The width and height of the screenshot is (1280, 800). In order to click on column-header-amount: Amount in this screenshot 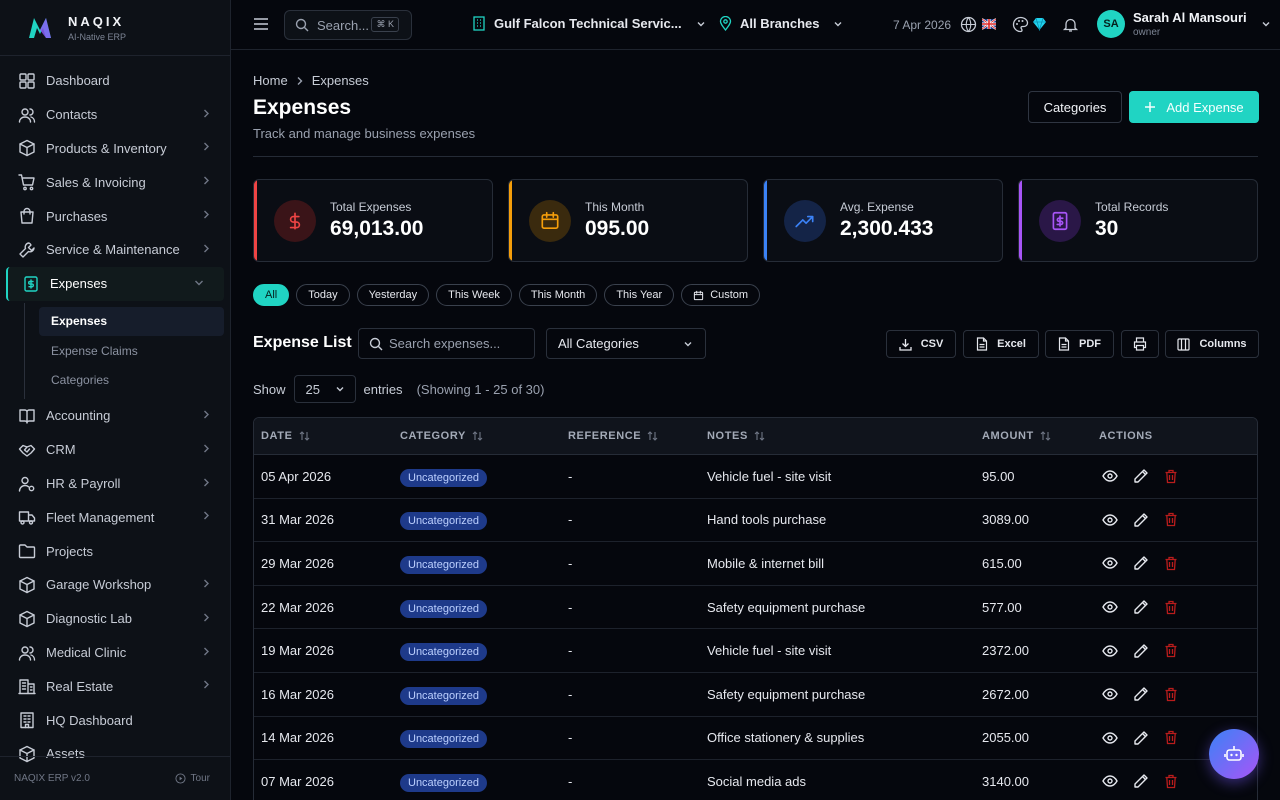, I will do `click(1033, 436)`.